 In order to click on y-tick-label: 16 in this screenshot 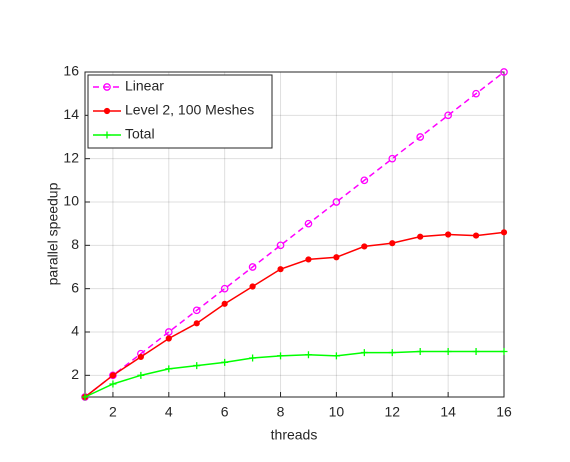, I will do `click(71, 71)`.